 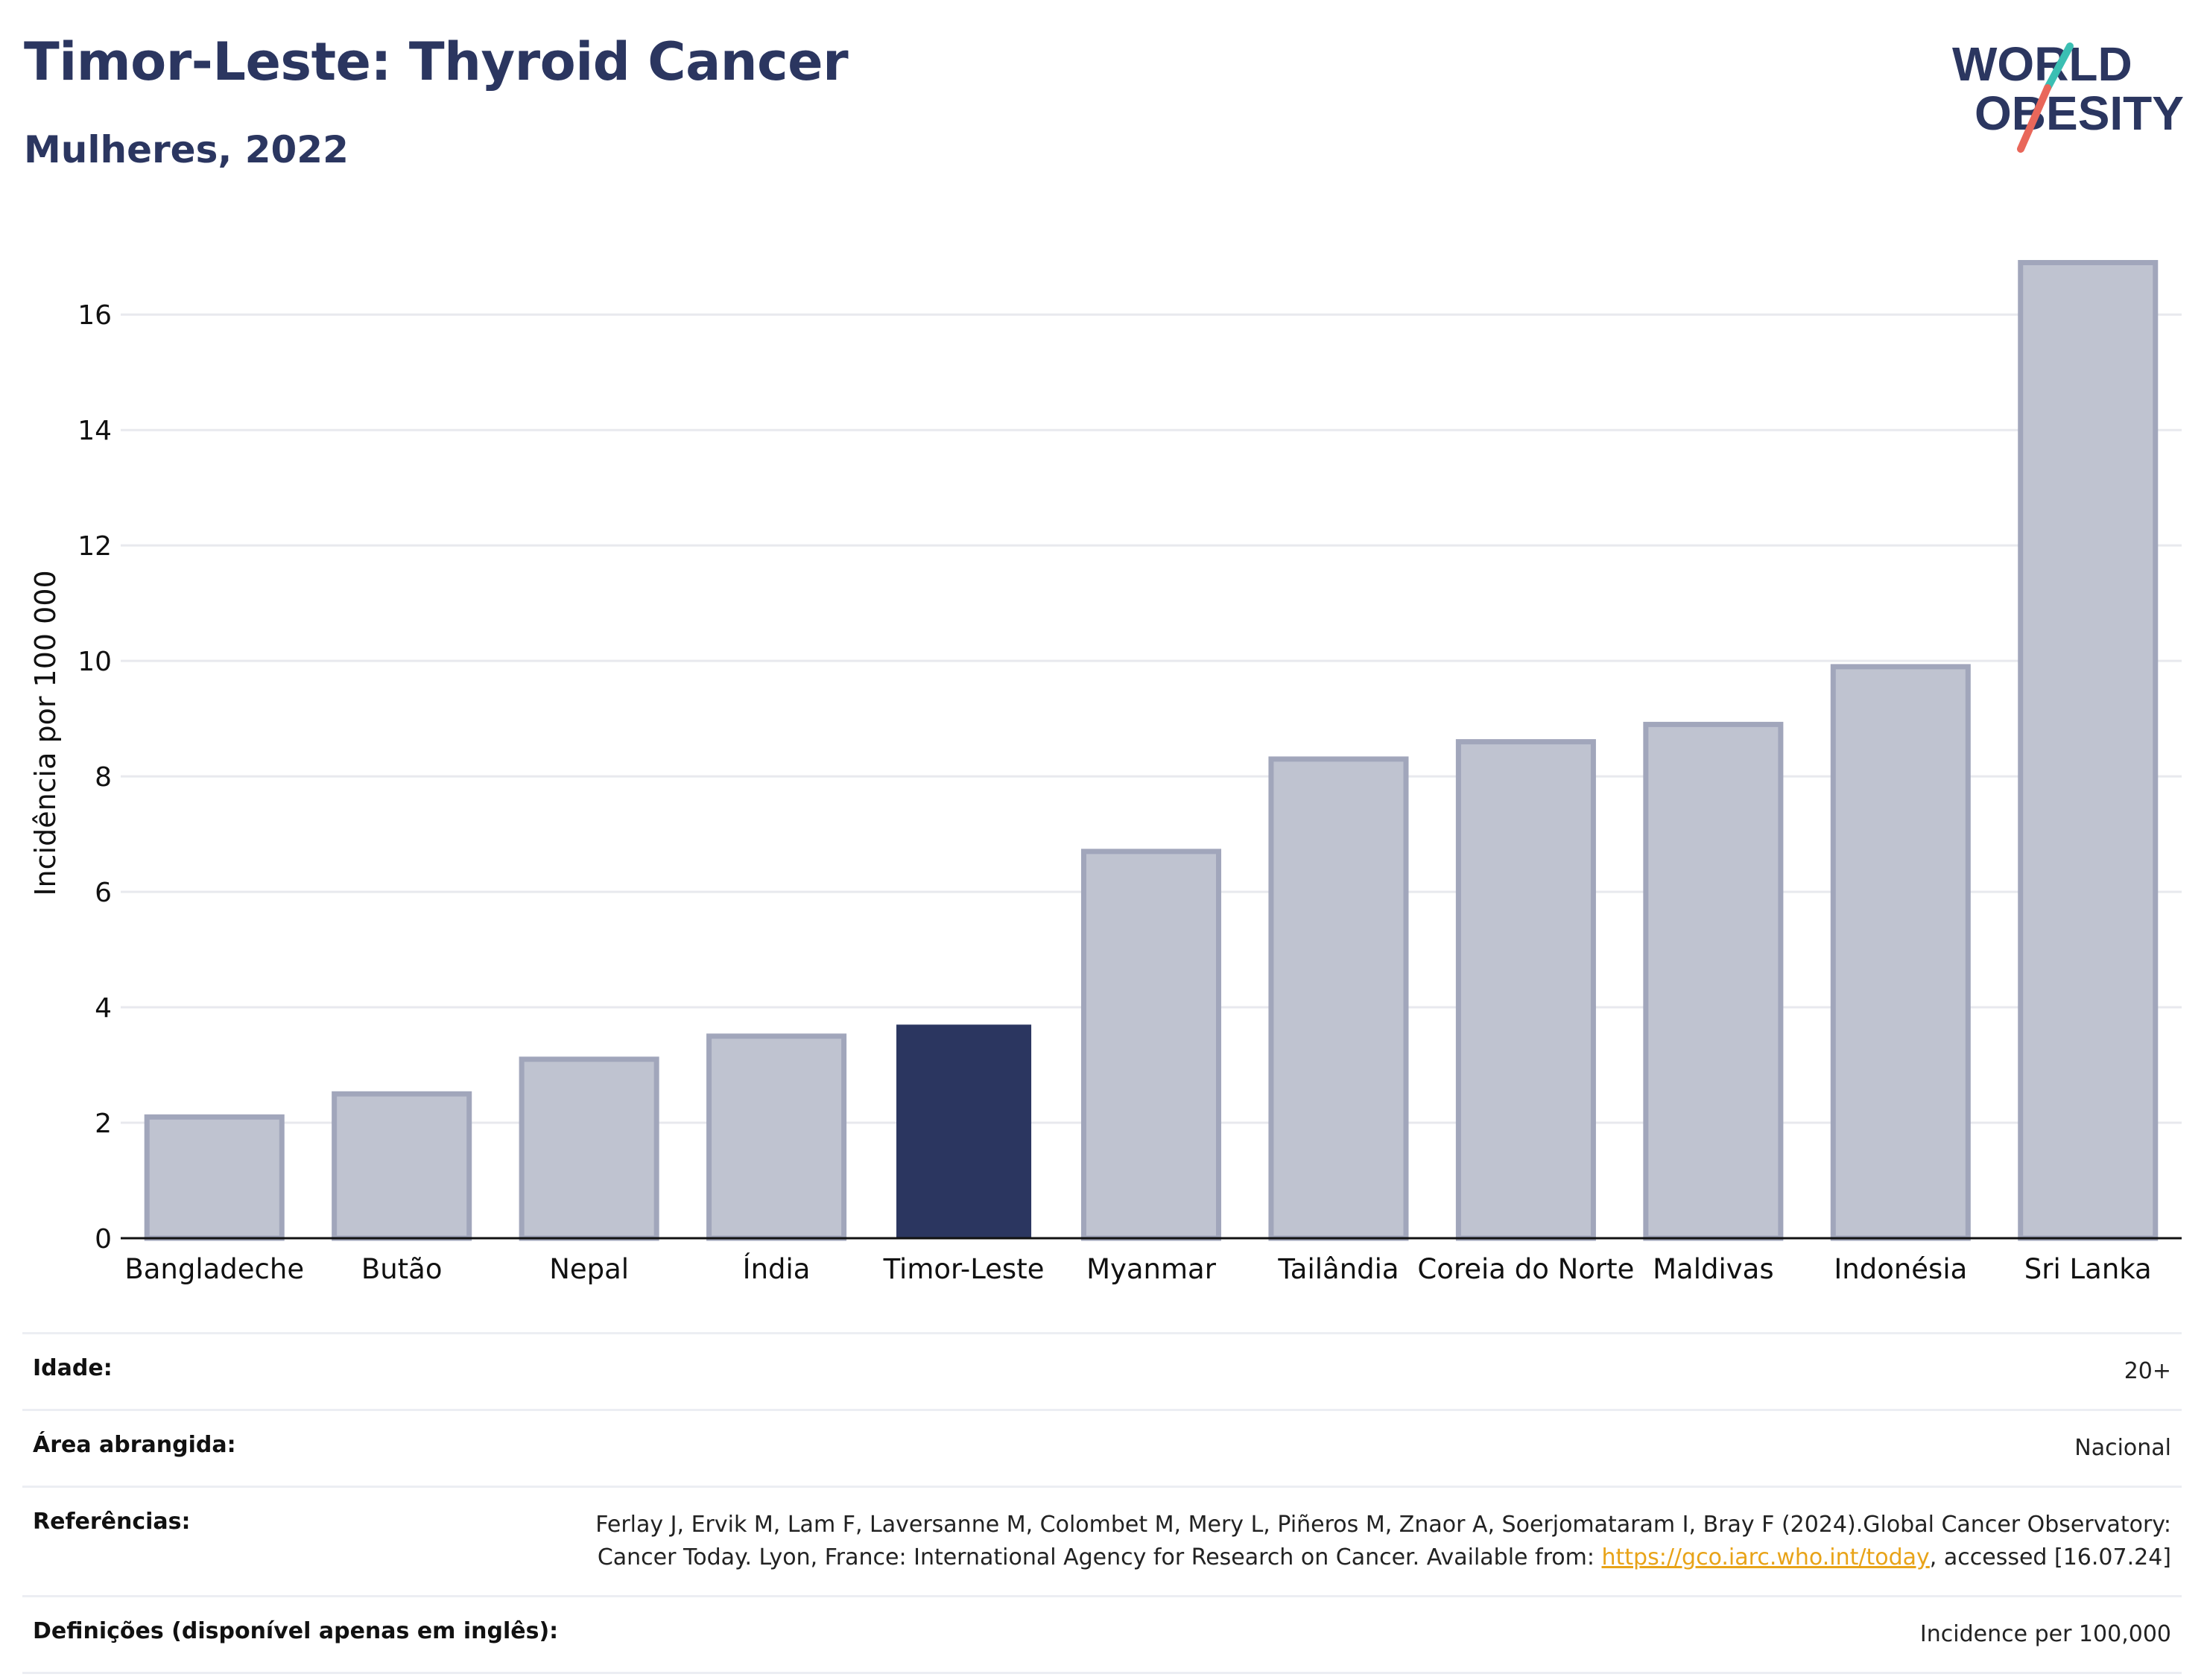 I want to click on x-tick-label: Bangladeche, so click(x=214, y=1269).